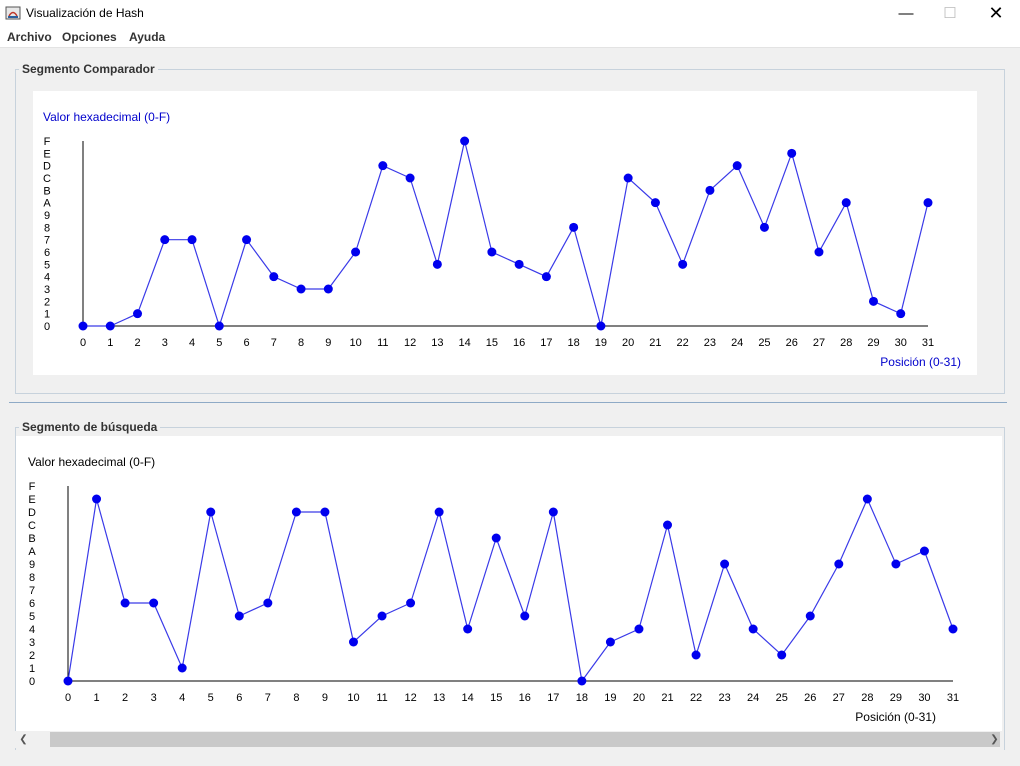  What do you see at coordinates (154, 698) in the screenshot?
I see `x-tick-label: 3` at bounding box center [154, 698].